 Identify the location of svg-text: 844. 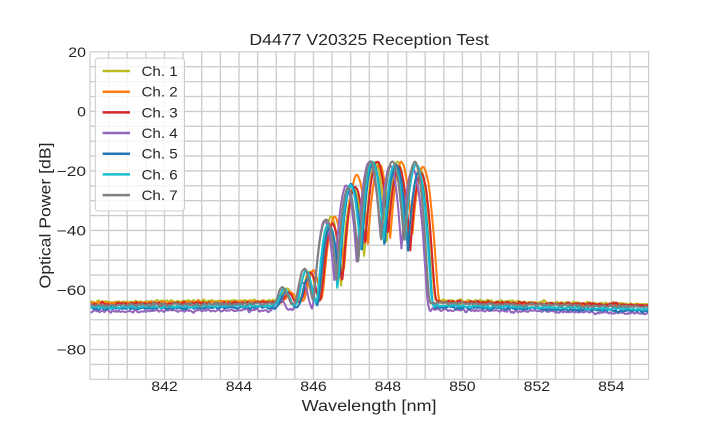
(239, 386).